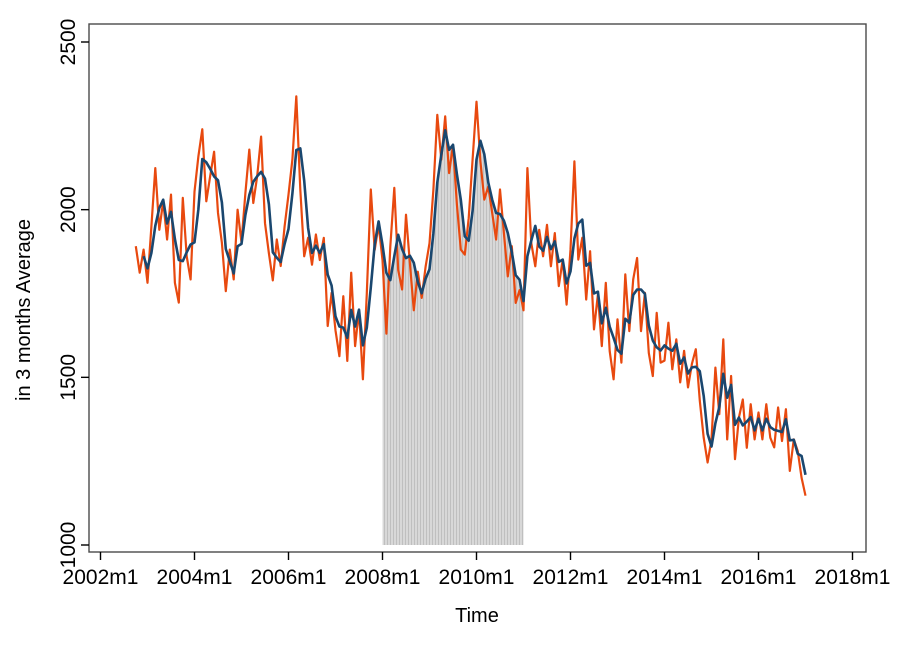 The width and height of the screenshot is (908, 647). What do you see at coordinates (68, 377) in the screenshot?
I see `y-tick-label: 1500` at bounding box center [68, 377].